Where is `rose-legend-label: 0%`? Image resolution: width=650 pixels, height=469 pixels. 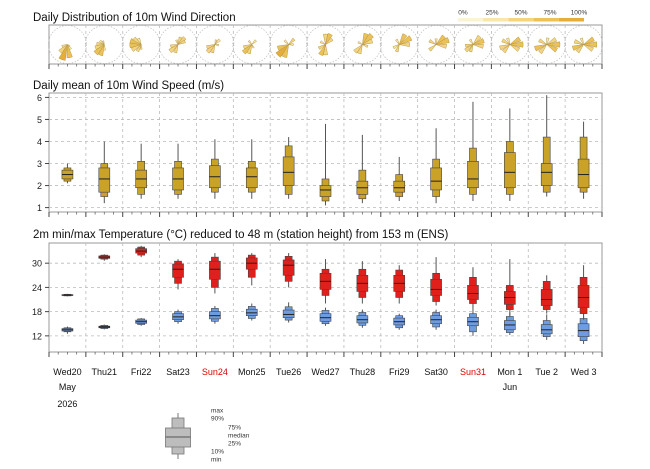 rose-legend-label: 0% is located at coordinates (463, 13).